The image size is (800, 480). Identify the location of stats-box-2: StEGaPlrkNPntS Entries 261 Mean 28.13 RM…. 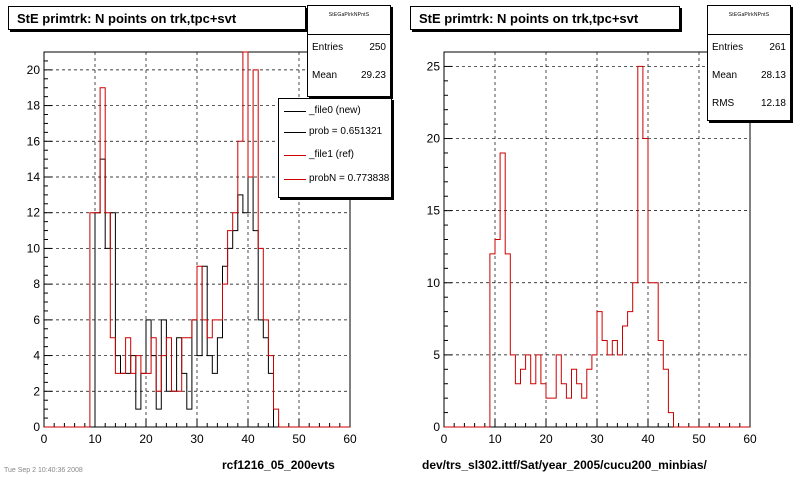
(749, 63).